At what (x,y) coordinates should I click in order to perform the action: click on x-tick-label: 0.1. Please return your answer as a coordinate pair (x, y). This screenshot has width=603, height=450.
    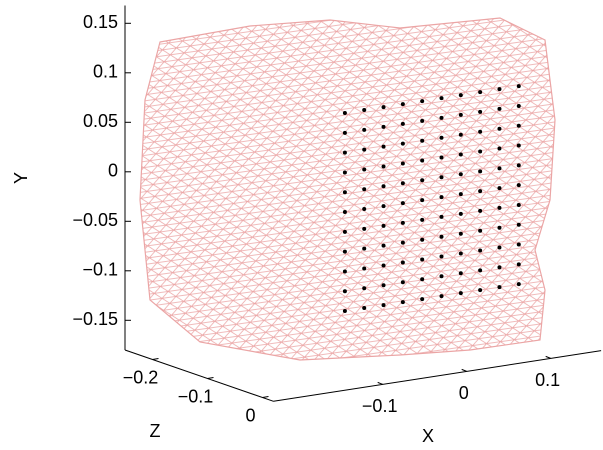
    Looking at the image, I should click on (547, 380).